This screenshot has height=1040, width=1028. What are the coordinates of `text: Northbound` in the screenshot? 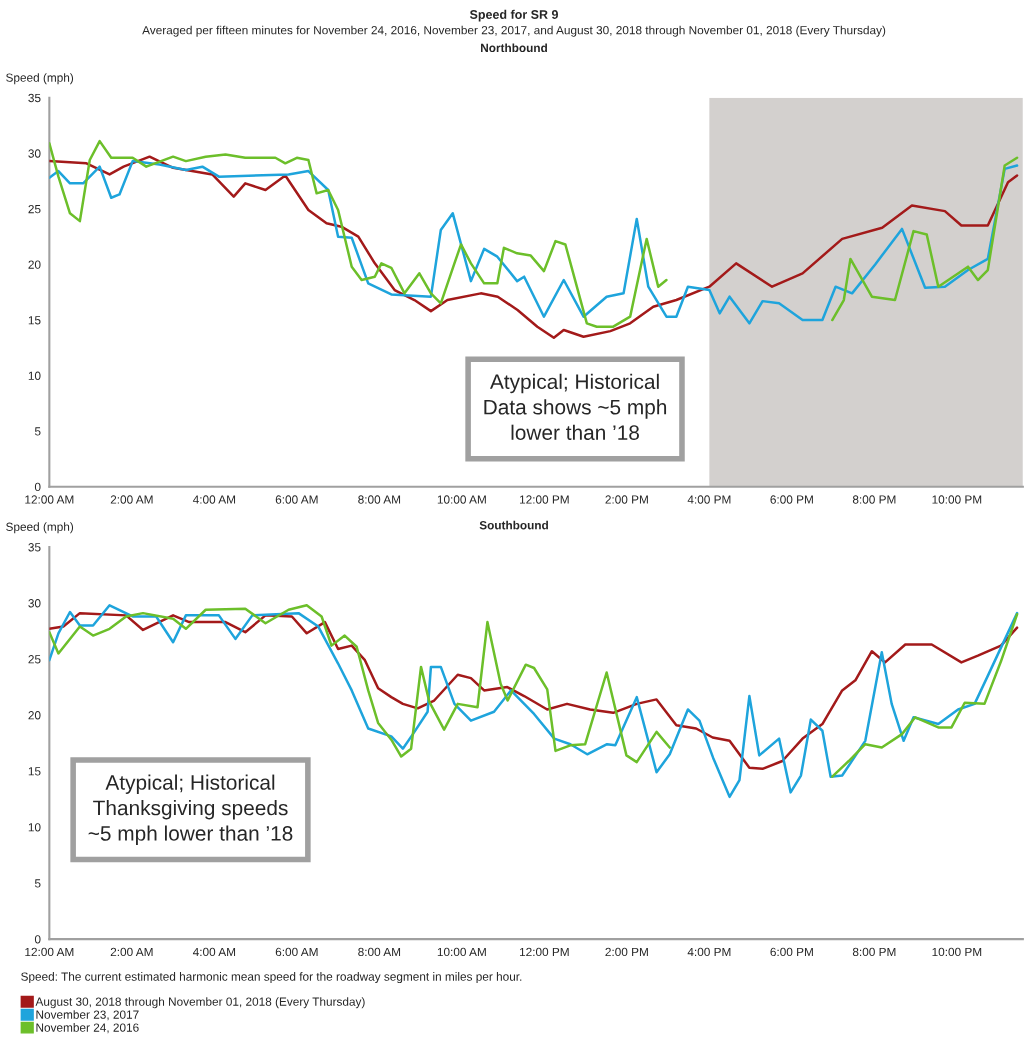 It's located at (514, 48).